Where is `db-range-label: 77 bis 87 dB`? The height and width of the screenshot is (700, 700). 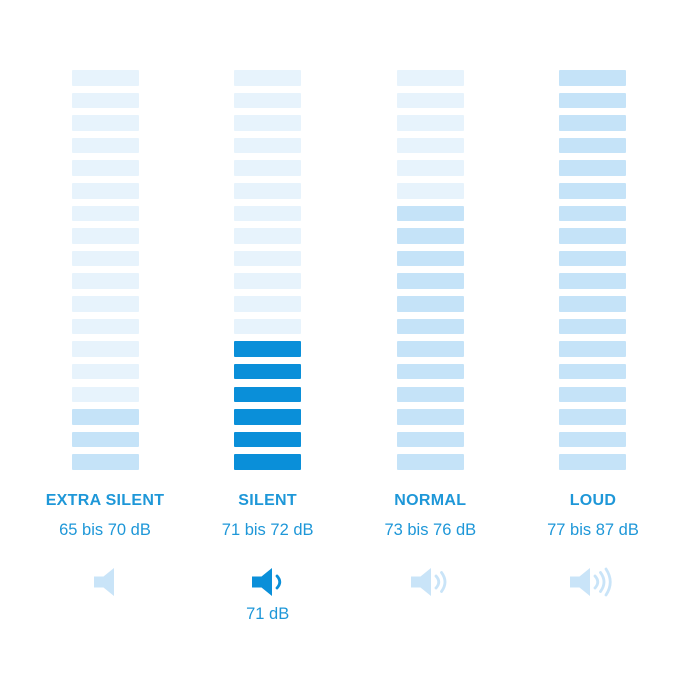 db-range-label: 77 bis 87 dB is located at coordinates (593, 530).